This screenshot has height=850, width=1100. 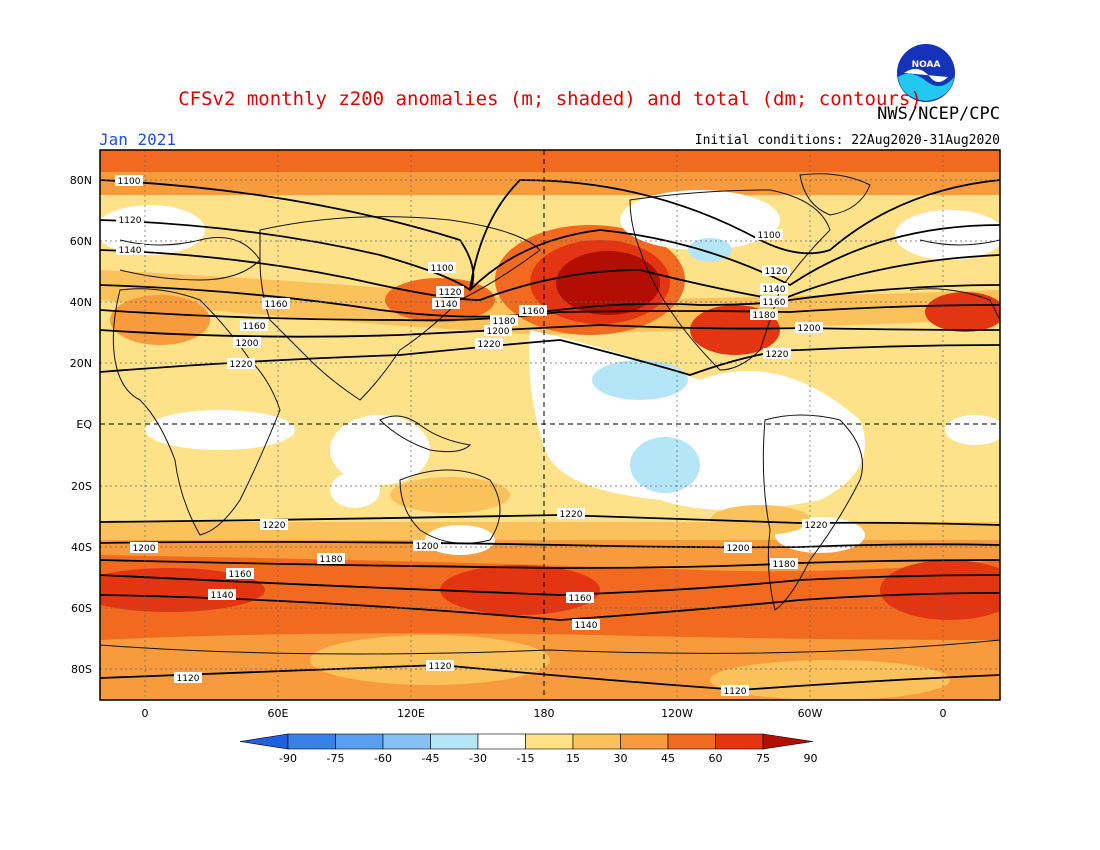 I want to click on lat-label: 40S, so click(x=81, y=547).